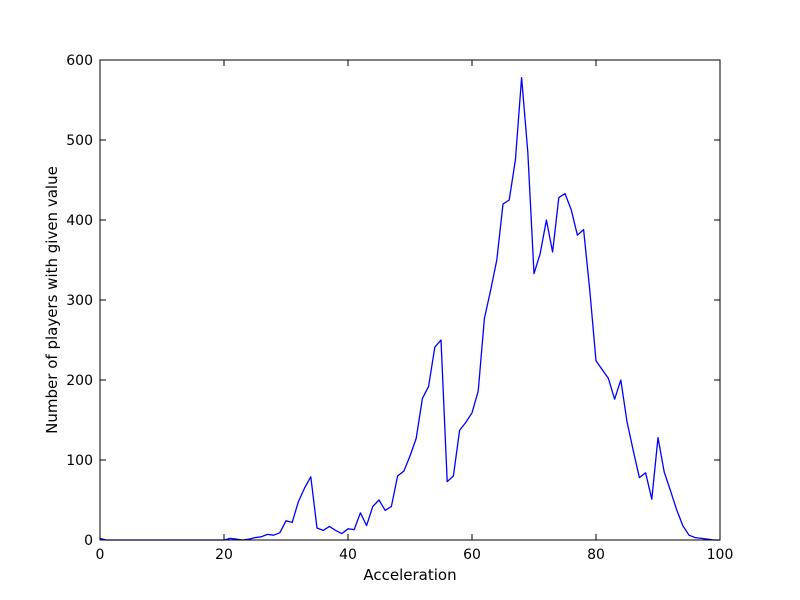 The width and height of the screenshot is (800, 600). Describe the element at coordinates (472, 555) in the screenshot. I see `x-tick-label: 60` at that location.